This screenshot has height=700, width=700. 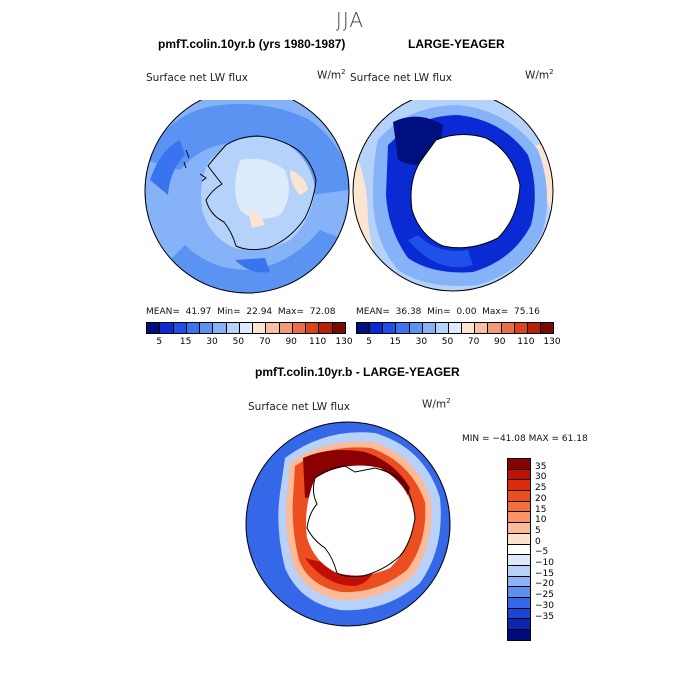 I want to click on season-title: JJA, so click(x=350, y=20).